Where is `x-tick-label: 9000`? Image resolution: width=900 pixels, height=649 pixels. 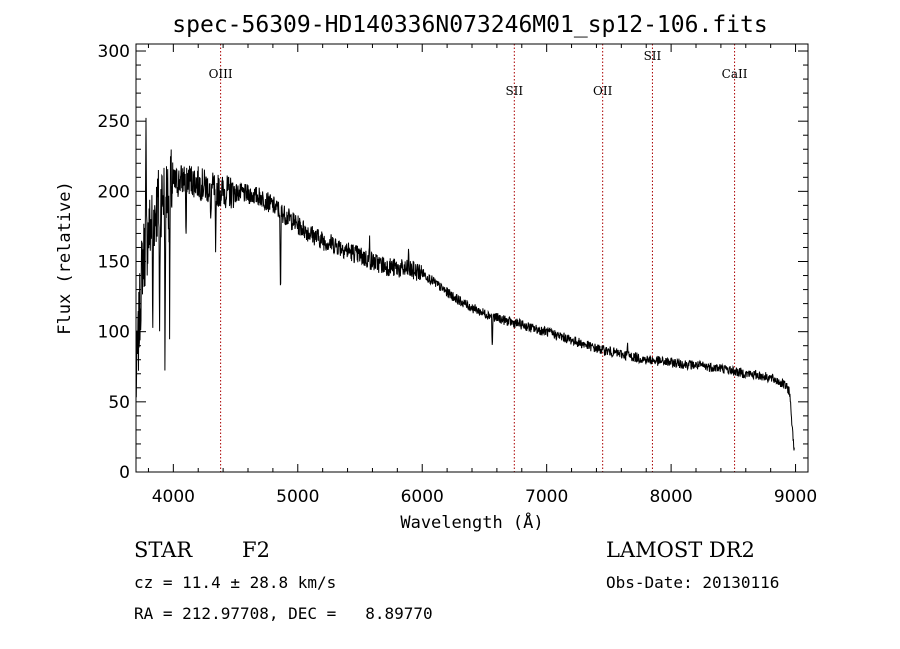
x-tick-label: 9000 is located at coordinates (795, 497).